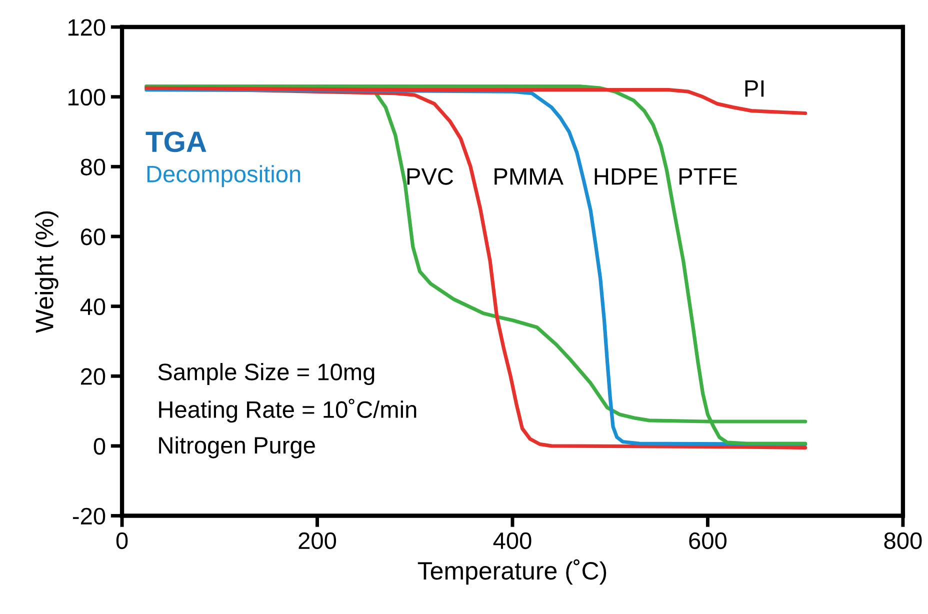 The height and width of the screenshot is (614, 928). Describe the element at coordinates (287, 410) in the screenshot. I see `annotation: Heating Rate = 10˚C/min` at that location.